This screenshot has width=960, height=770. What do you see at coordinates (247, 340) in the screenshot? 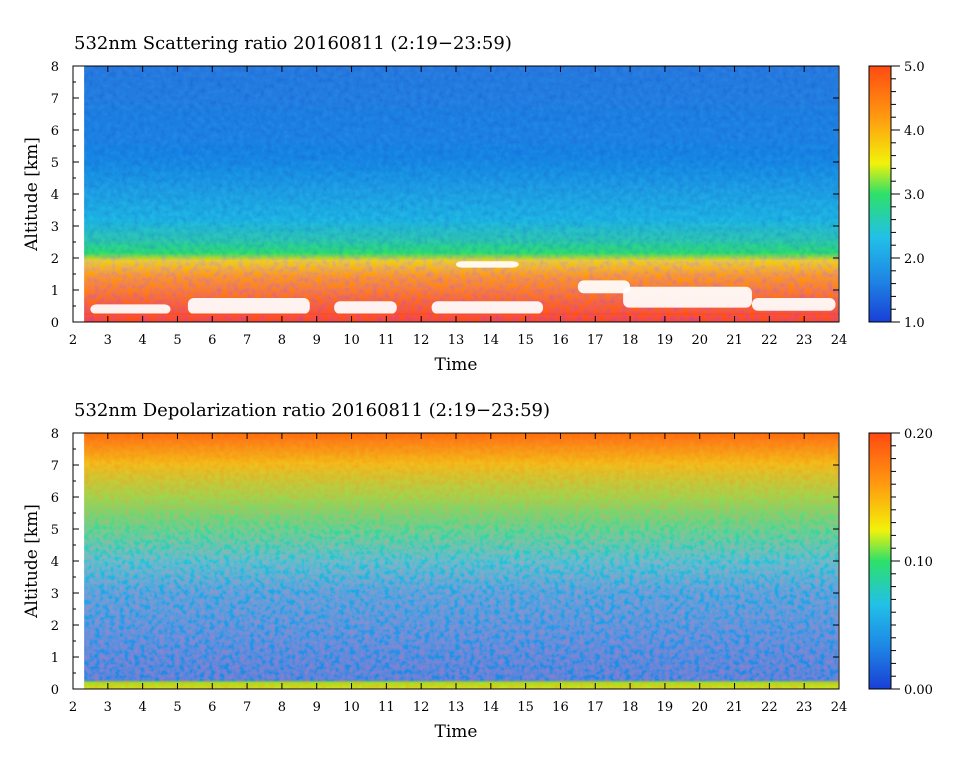
I see `x-tick-label: 7` at bounding box center [247, 340].